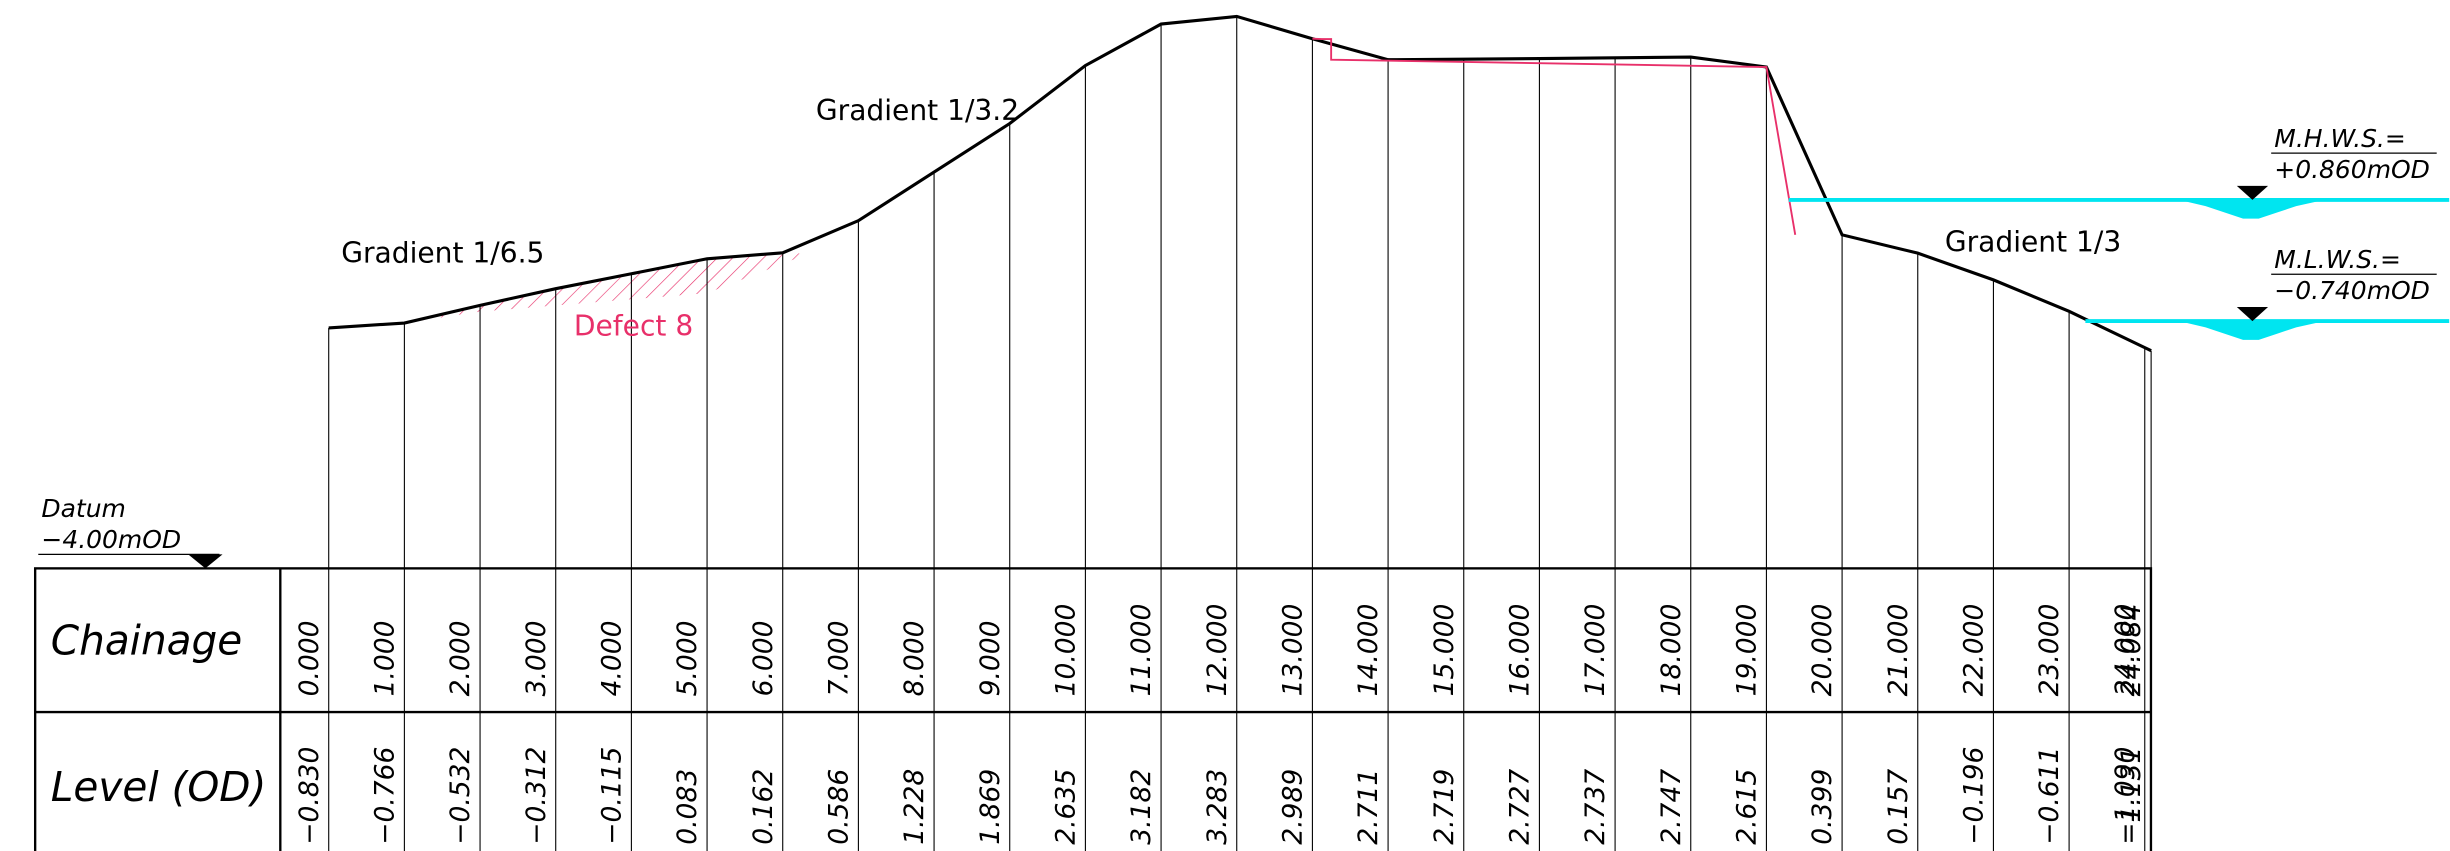 The image size is (2450, 851). What do you see at coordinates (1368, 650) in the screenshot?
I see `chainage-value: 14.000` at bounding box center [1368, 650].